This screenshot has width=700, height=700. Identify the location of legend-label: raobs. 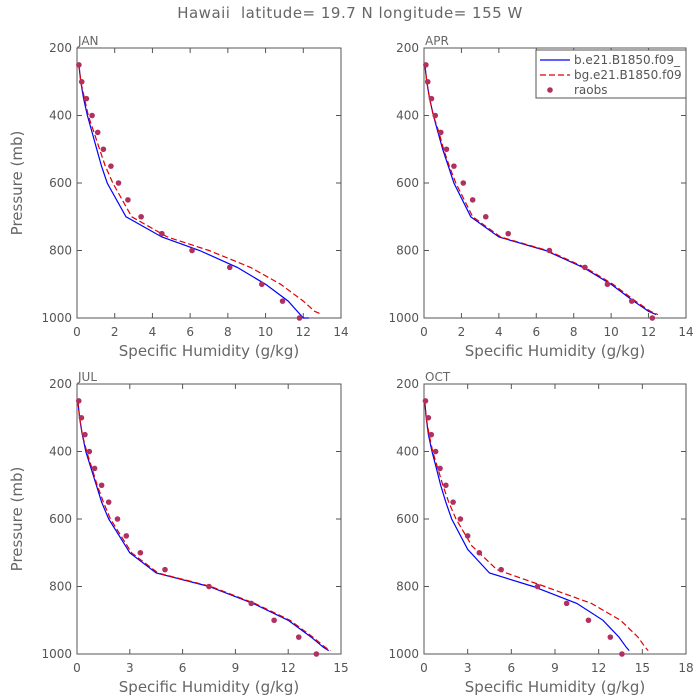
(591, 90).